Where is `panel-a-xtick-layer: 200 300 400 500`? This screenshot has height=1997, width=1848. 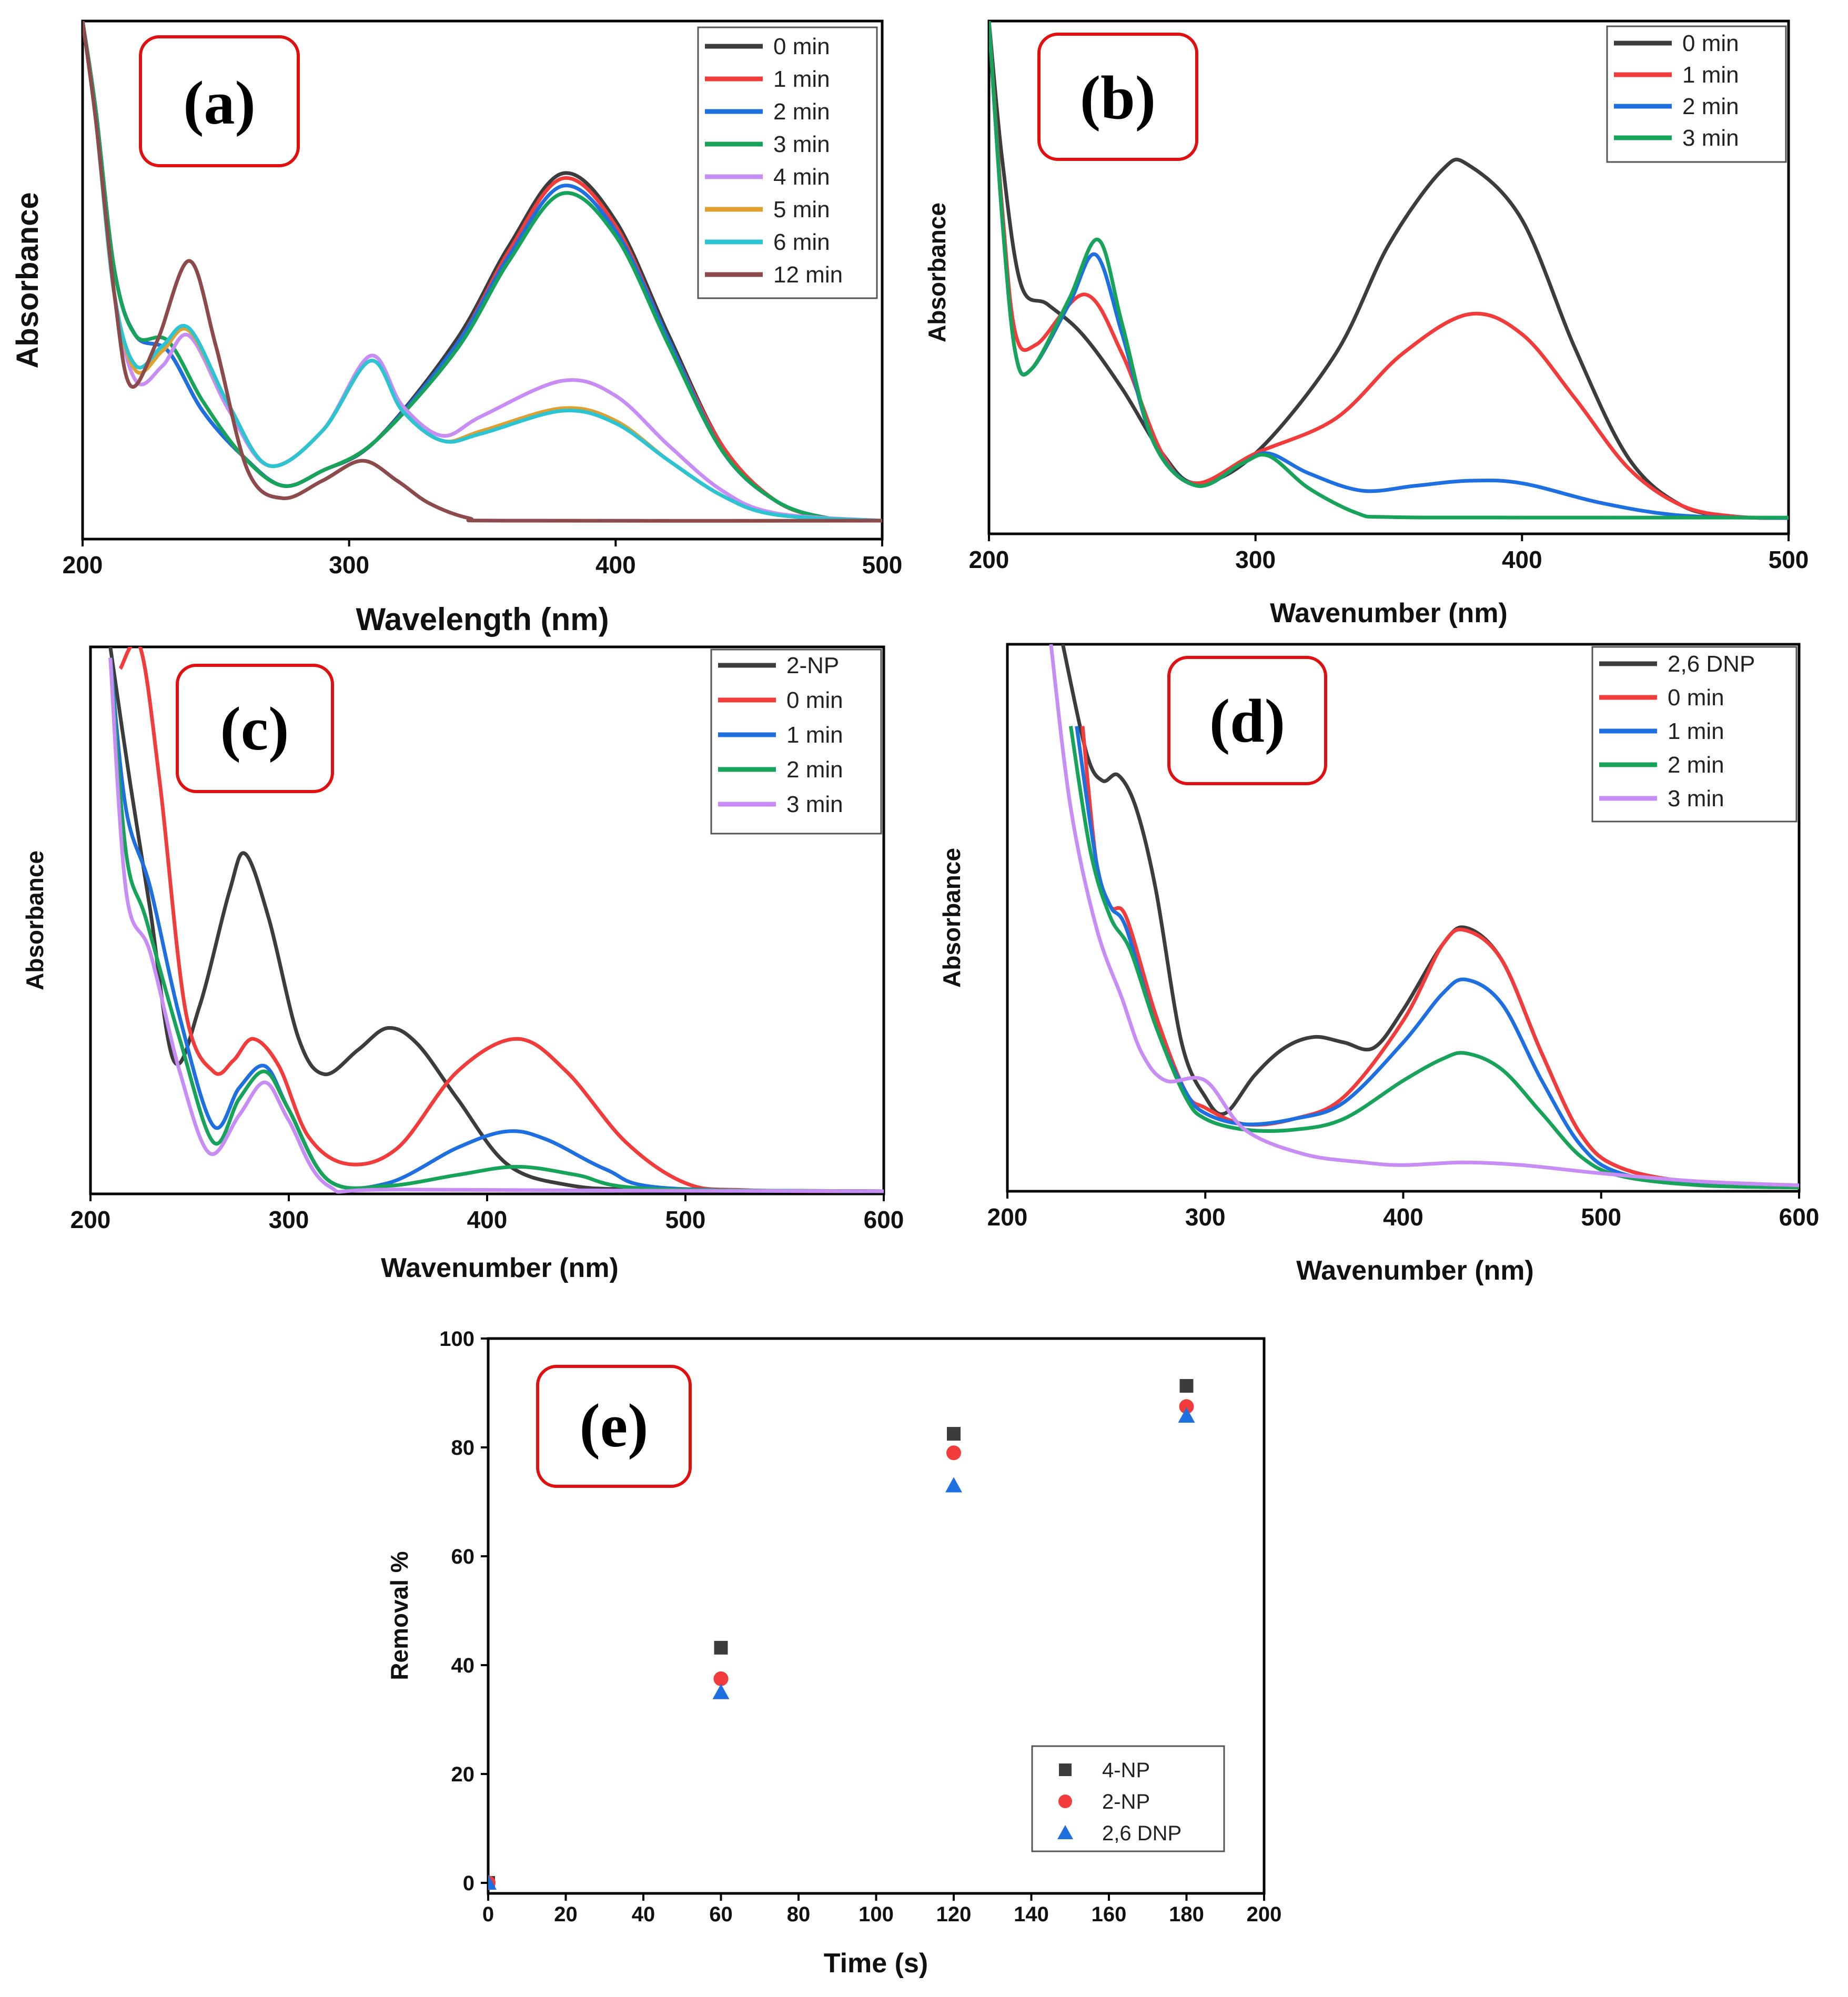
panel-a-xtick-layer: 200 300 400 500 is located at coordinates (483, 559).